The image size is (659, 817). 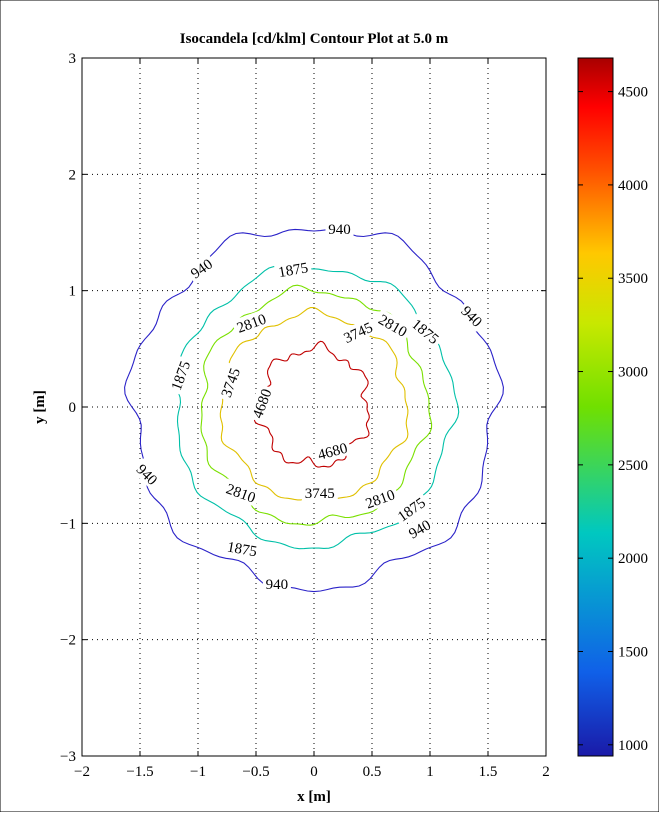 I want to click on colorbar-tick-label: 3500, so click(x=633, y=279).